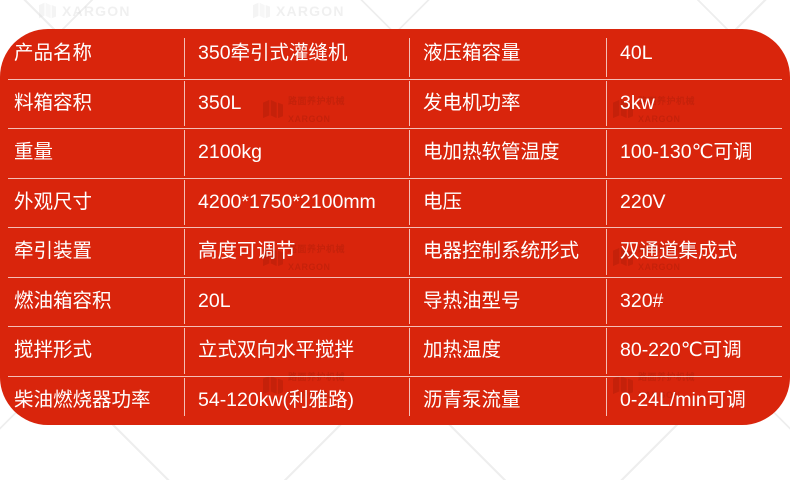 This screenshot has width=790, height=480. What do you see at coordinates (507, 54) in the screenshot?
I see `spec-label: 液压箱容量` at bounding box center [507, 54].